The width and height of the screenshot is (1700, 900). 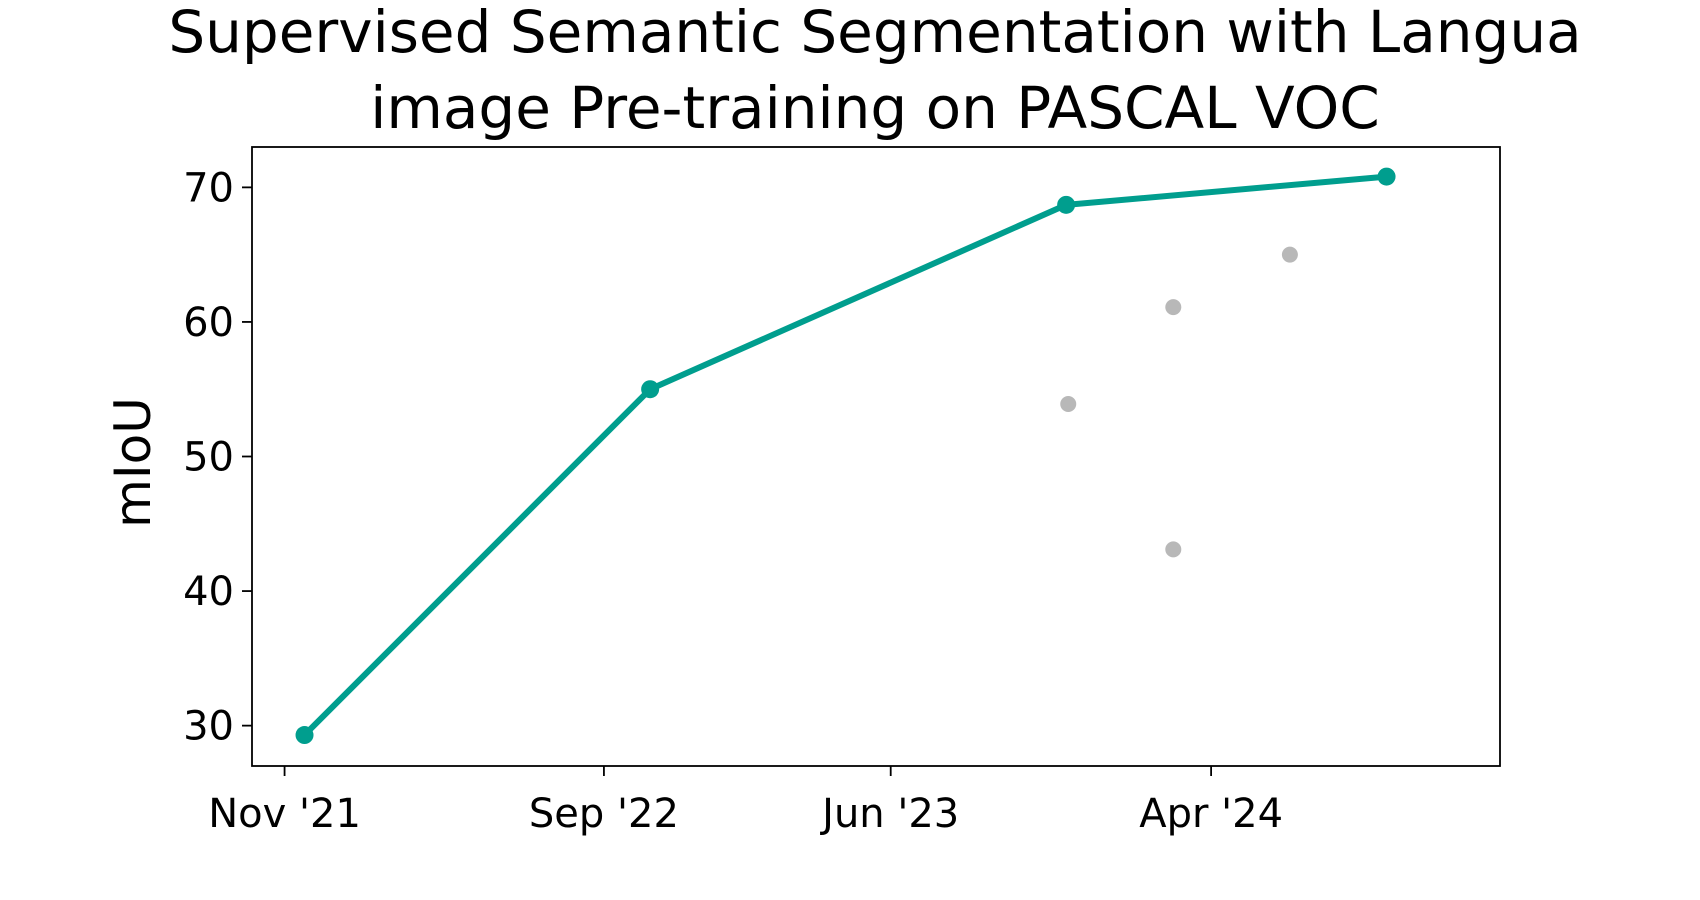 I want to click on y-tick-label-50: 50, so click(x=208, y=458).